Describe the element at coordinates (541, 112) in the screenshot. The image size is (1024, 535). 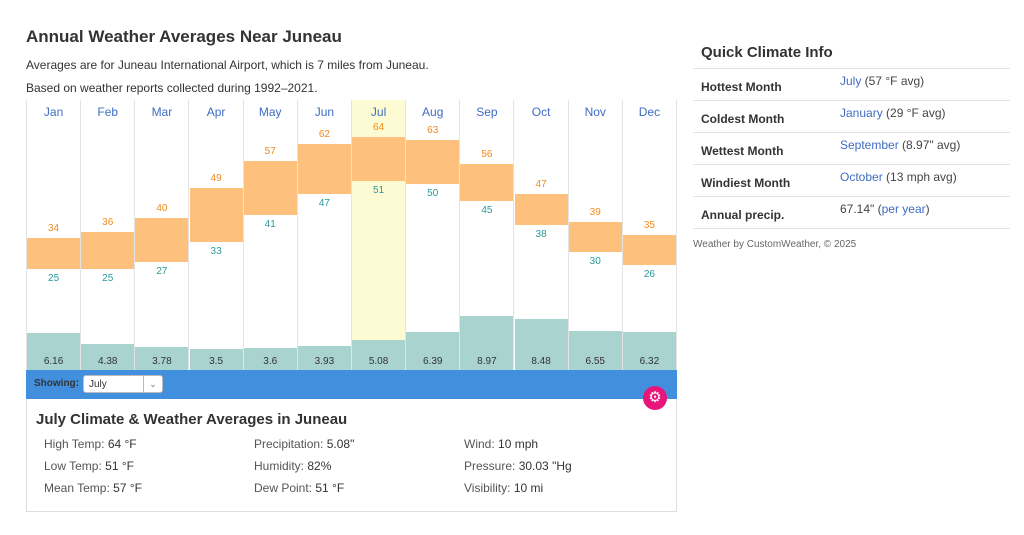
I see `month-label: Oct` at that location.